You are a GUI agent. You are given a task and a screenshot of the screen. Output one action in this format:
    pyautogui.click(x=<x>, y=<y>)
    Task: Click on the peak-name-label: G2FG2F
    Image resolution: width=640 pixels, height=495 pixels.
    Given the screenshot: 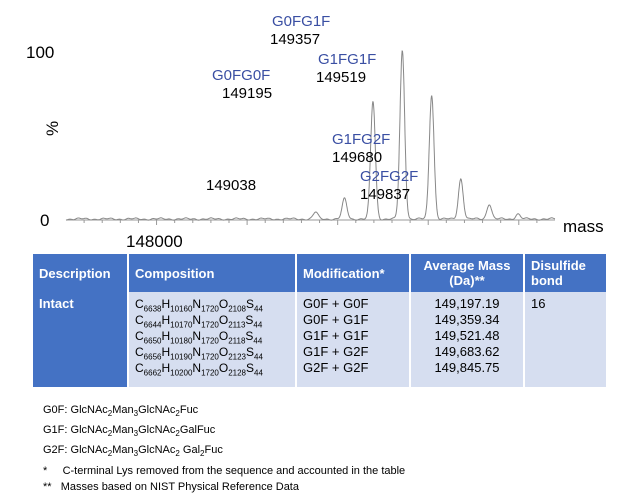 What is the action you would take?
    pyautogui.click(x=389, y=176)
    